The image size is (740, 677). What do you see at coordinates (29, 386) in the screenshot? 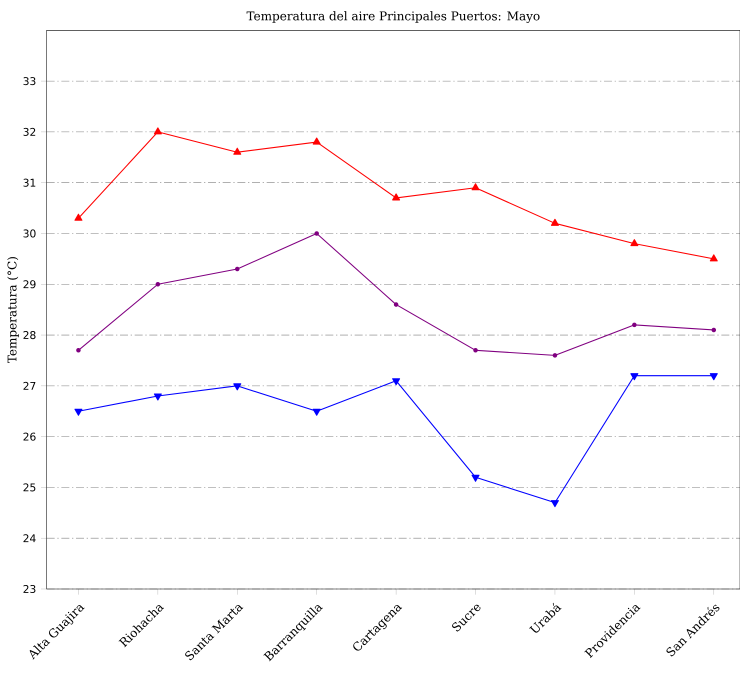
I see `y-tick-label: 27` at bounding box center [29, 386].